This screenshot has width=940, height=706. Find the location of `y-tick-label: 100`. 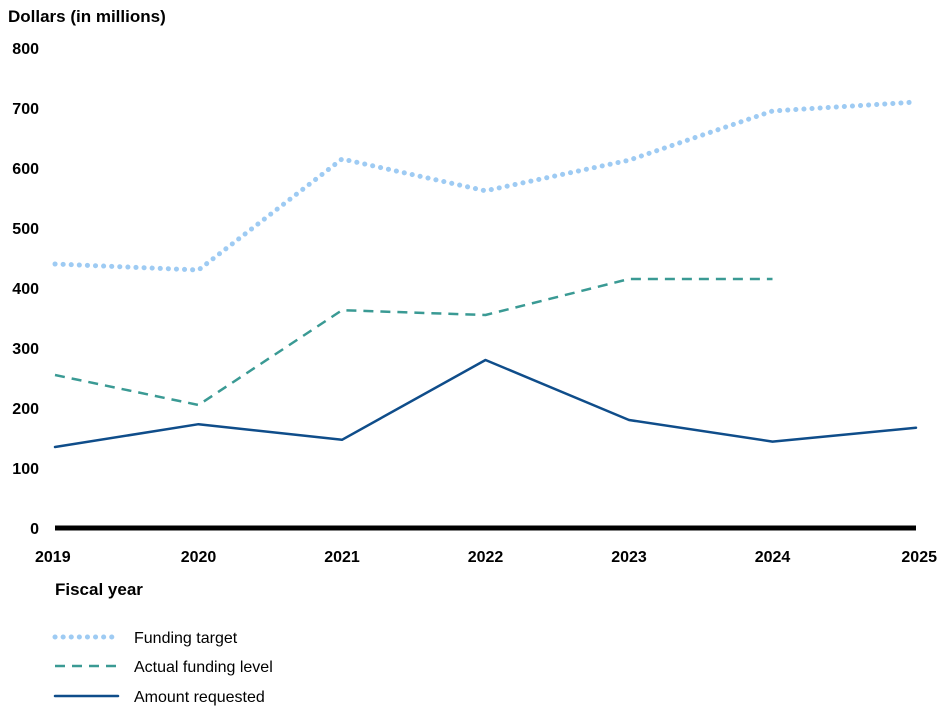

y-tick-label: 100 is located at coordinates (25, 469).